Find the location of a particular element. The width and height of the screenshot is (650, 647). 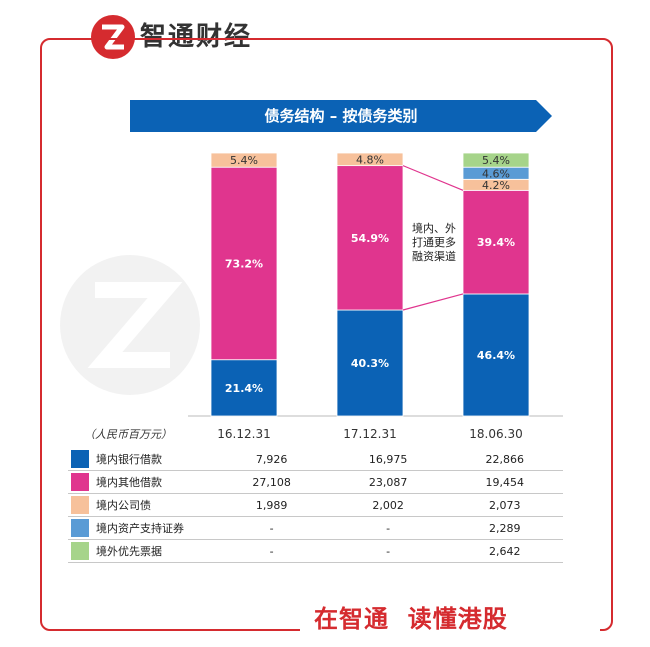

brand-name: 智通财经 is located at coordinates (196, 37).